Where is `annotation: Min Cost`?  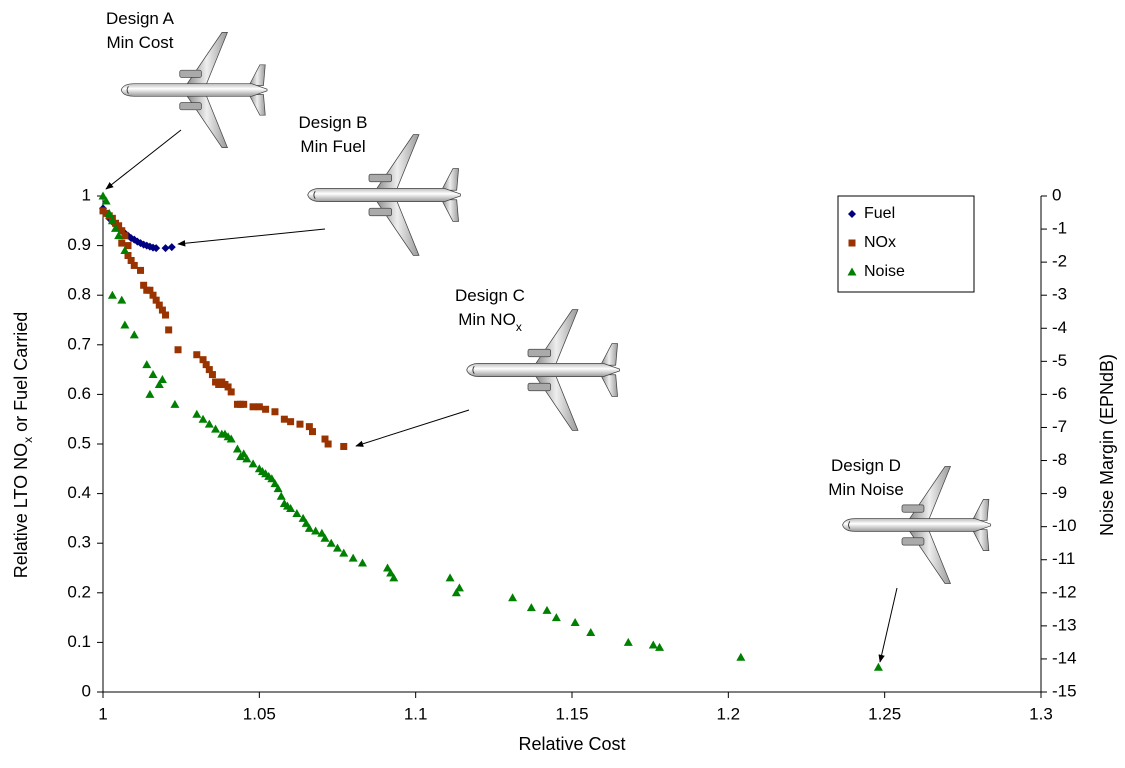
annotation: Min Cost is located at coordinates (139, 42).